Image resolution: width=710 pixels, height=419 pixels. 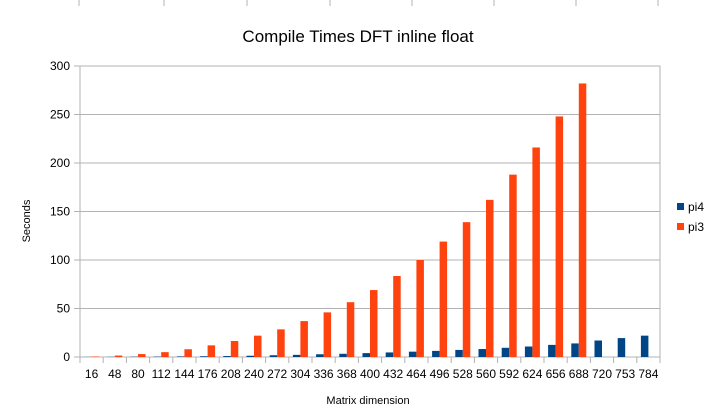 What do you see at coordinates (509, 374) in the screenshot?
I see `x-tick-label: 592` at bounding box center [509, 374].